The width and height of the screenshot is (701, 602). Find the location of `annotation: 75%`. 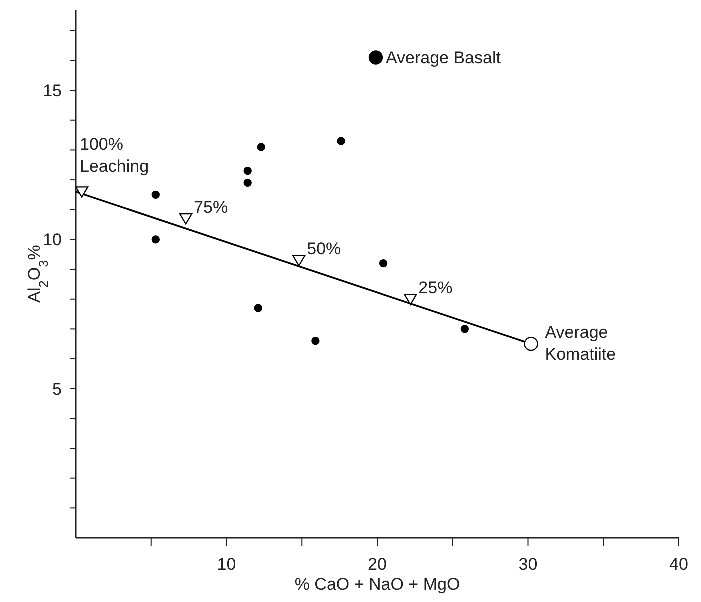

annotation: 75% is located at coordinates (211, 207).